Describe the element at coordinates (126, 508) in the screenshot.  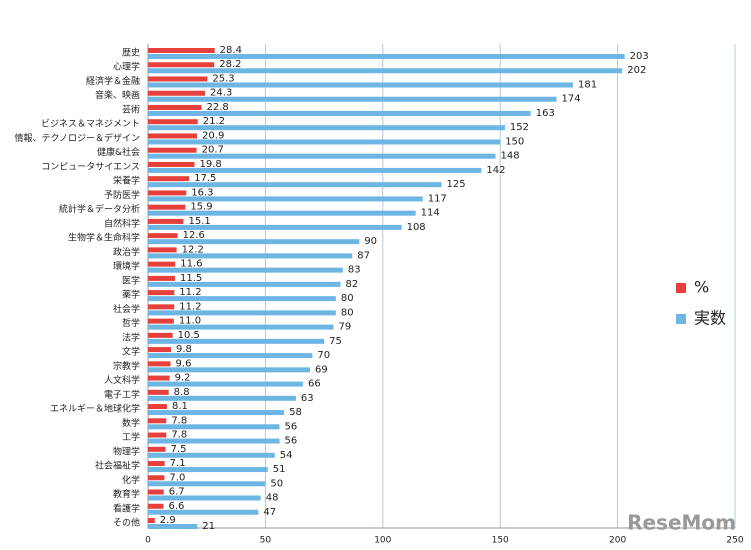
I see `y-tick-label: 看護学` at that location.